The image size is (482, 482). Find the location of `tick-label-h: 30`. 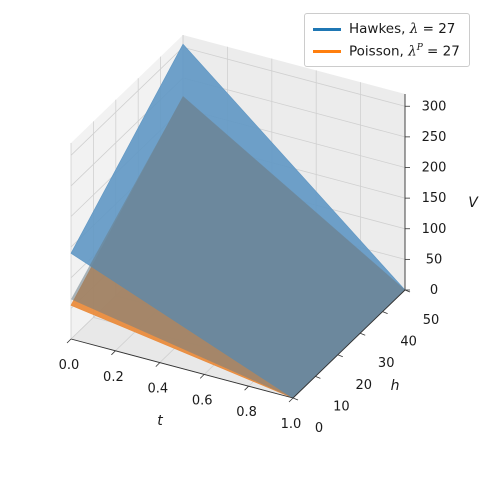

tick-label-h: 30 is located at coordinates (386, 363).